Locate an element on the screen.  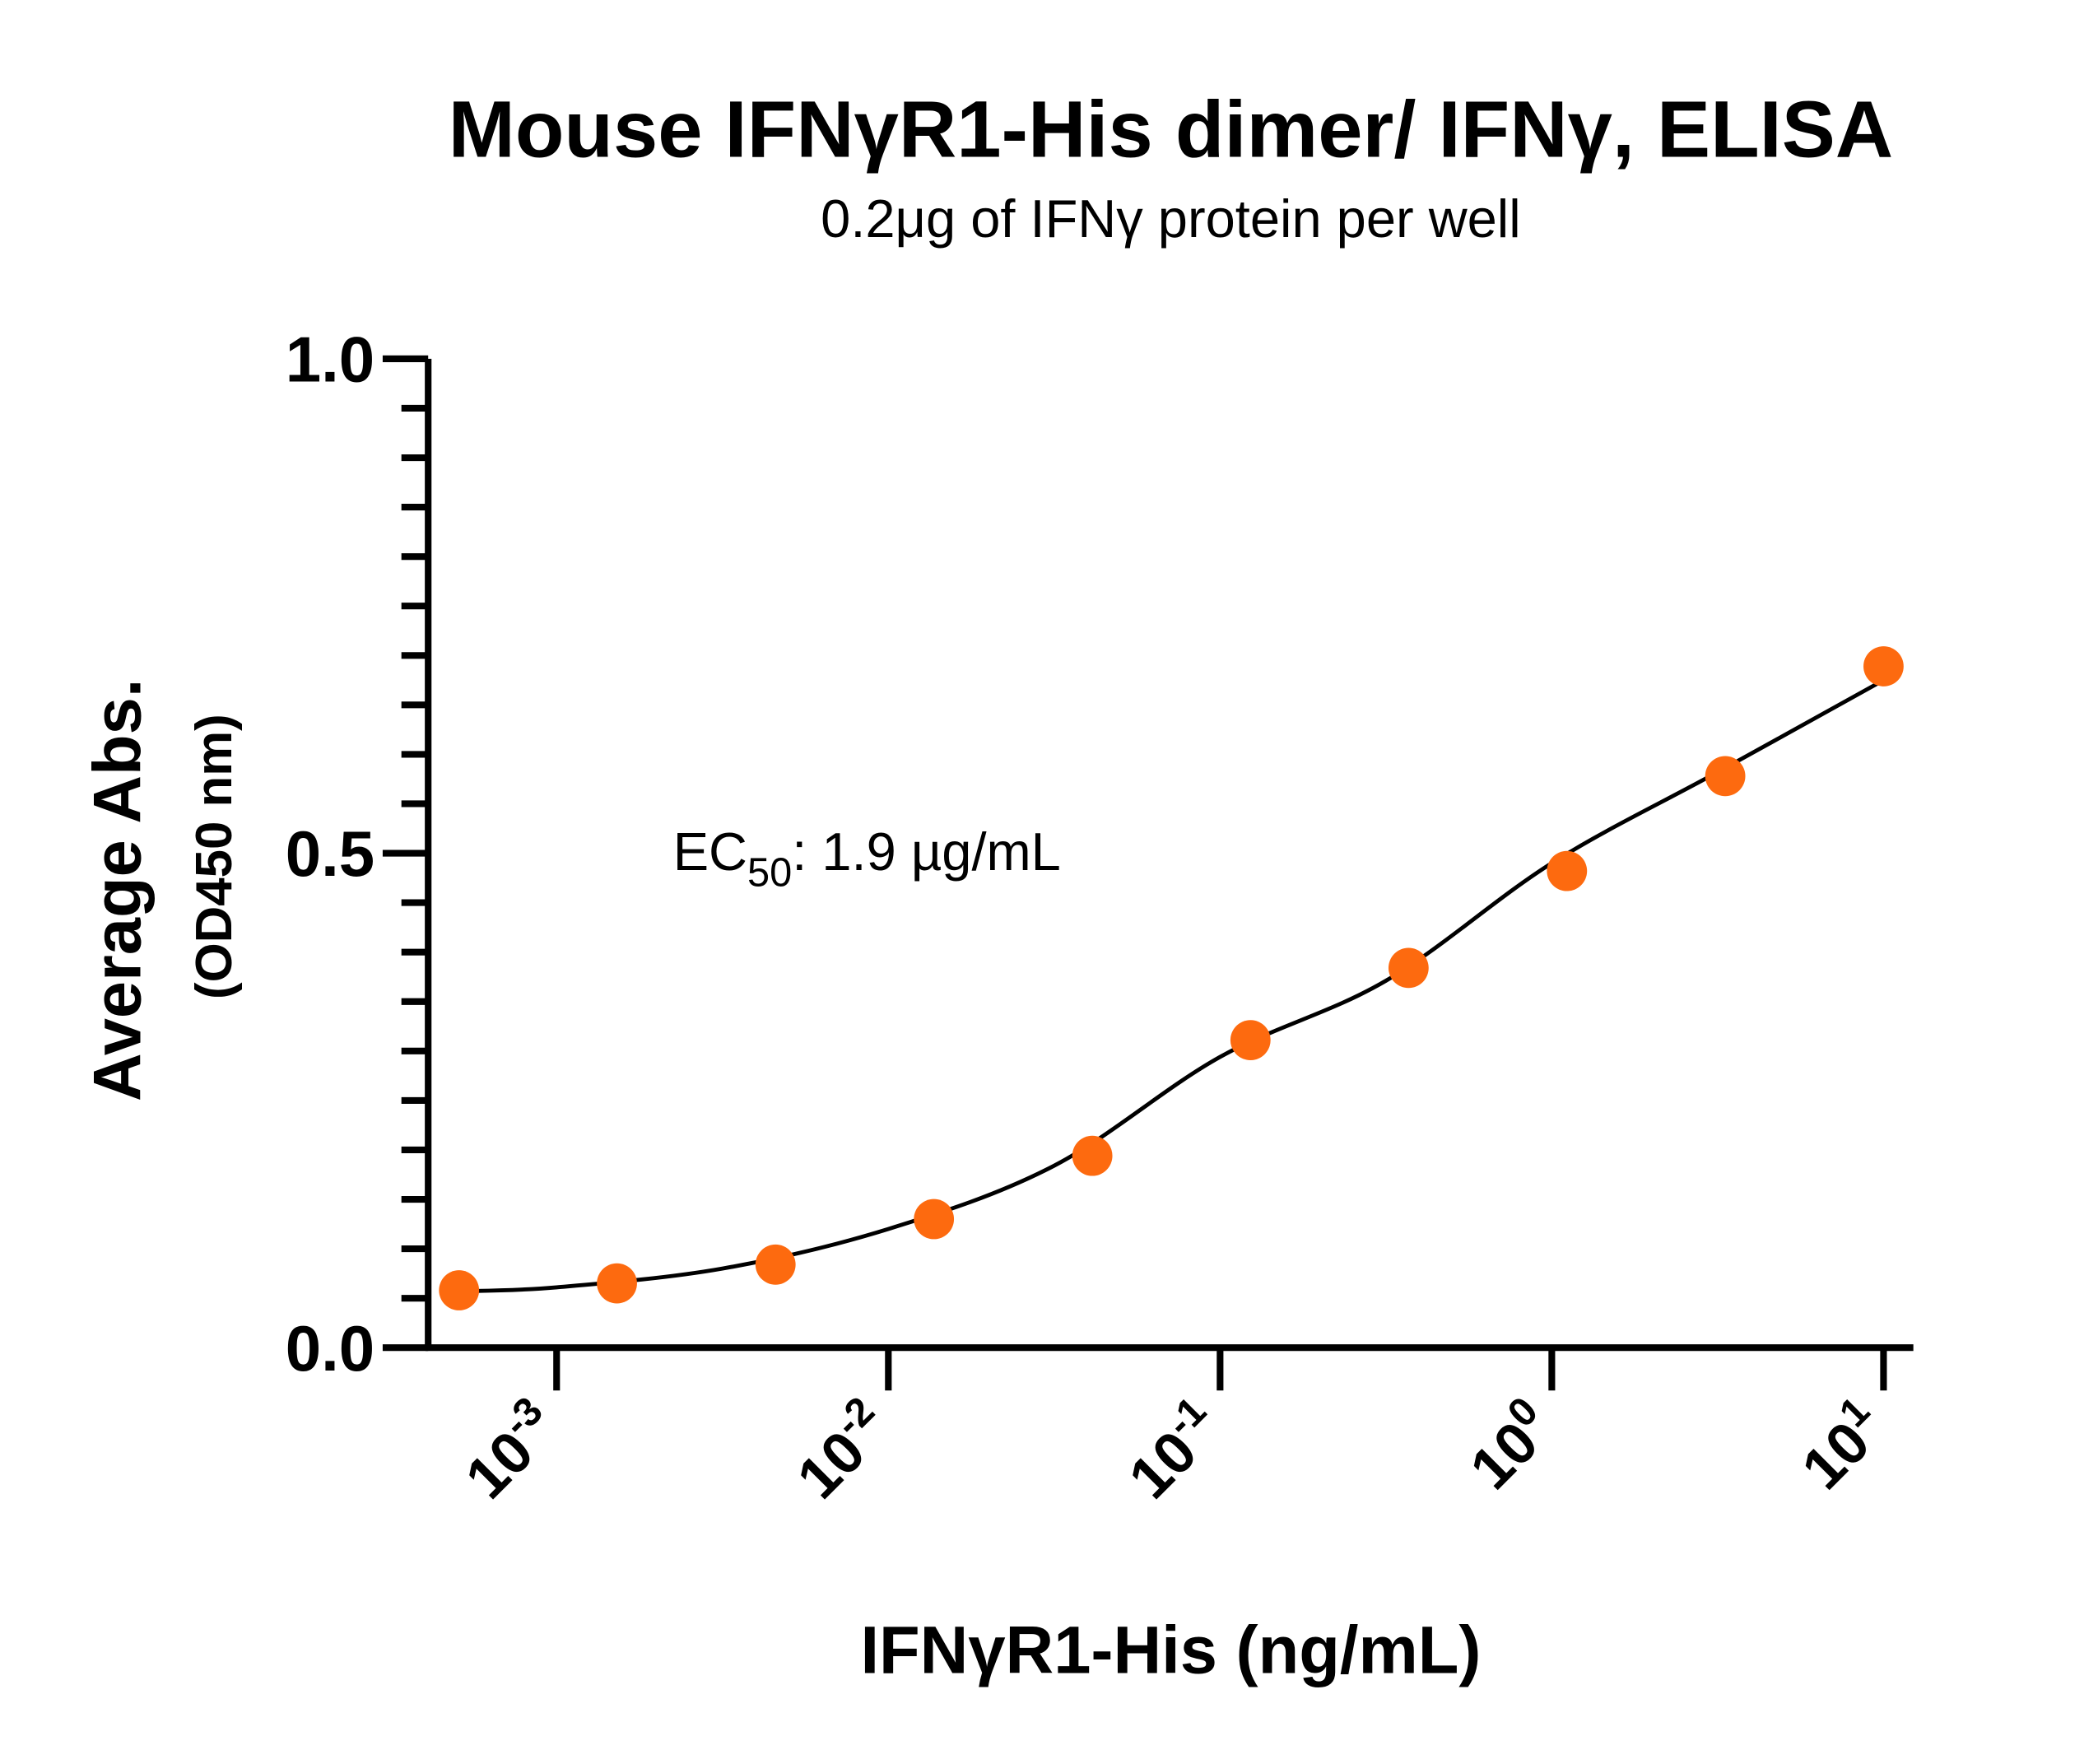
y-axis-label: Average Abs. is located at coordinates (119, 890).